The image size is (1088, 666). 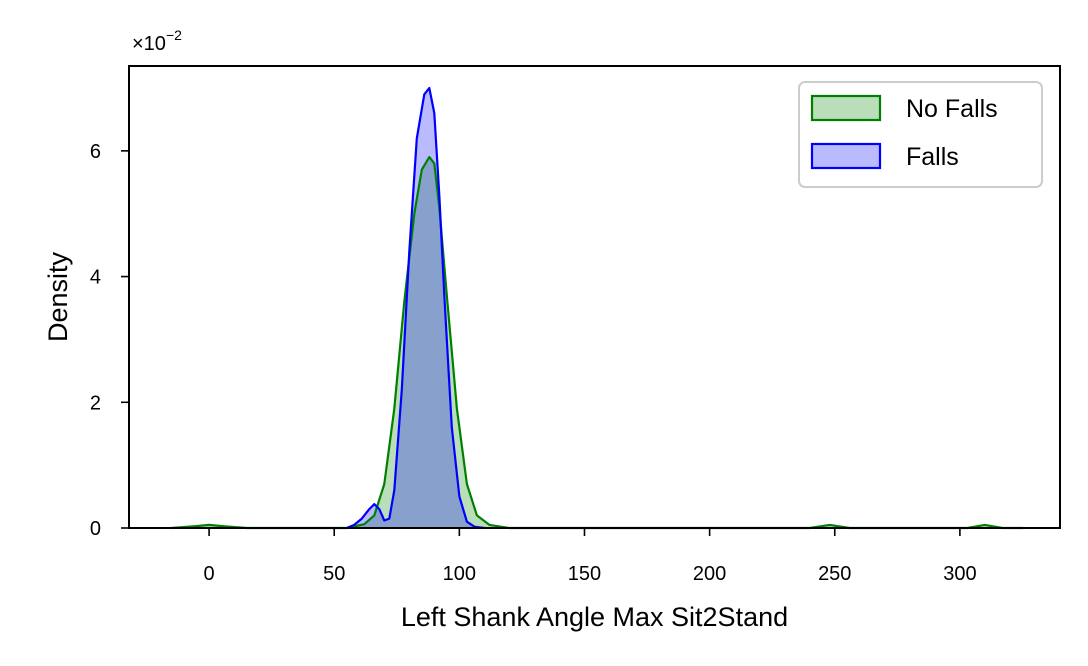 I want to click on legend: No Falls Falls, so click(x=920, y=134).